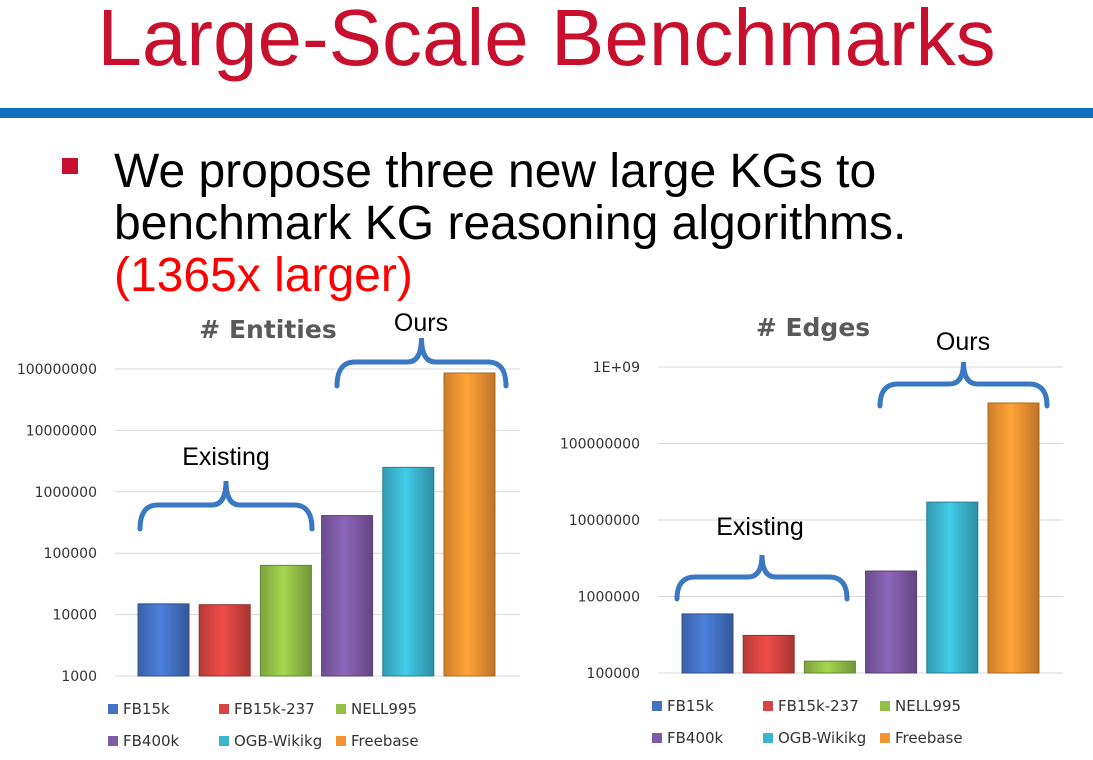  I want to click on y-tick-label: 1000, so click(79, 677).